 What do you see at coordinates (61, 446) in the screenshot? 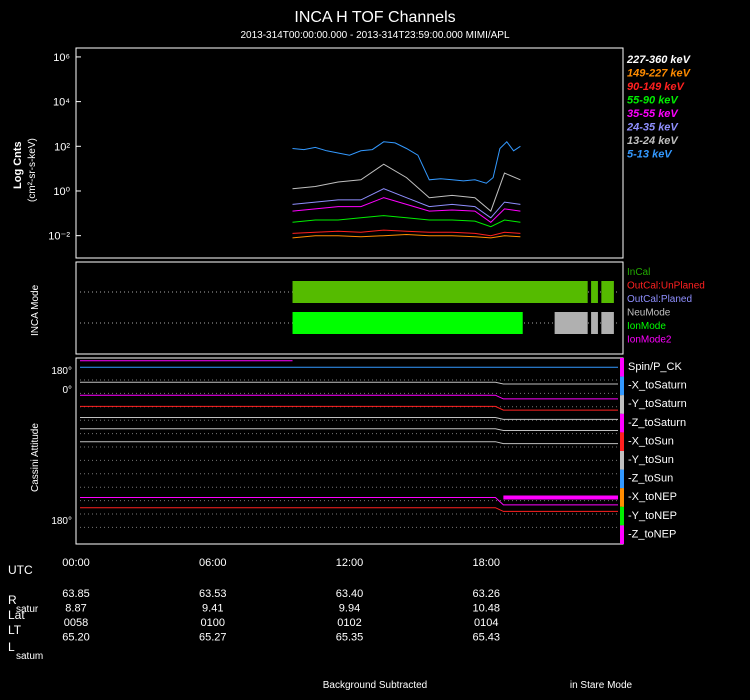
I see `attitude-y-ticks: 180° 0° 180°` at bounding box center [61, 446].